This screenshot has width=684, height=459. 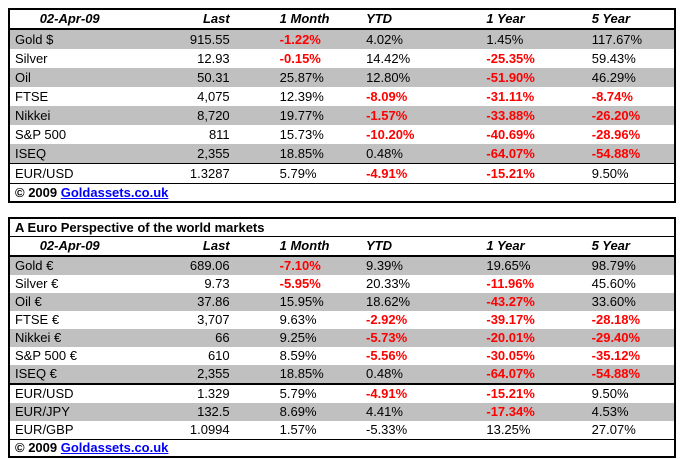 I want to click on pct-value: 0.48%, so click(x=424, y=374).